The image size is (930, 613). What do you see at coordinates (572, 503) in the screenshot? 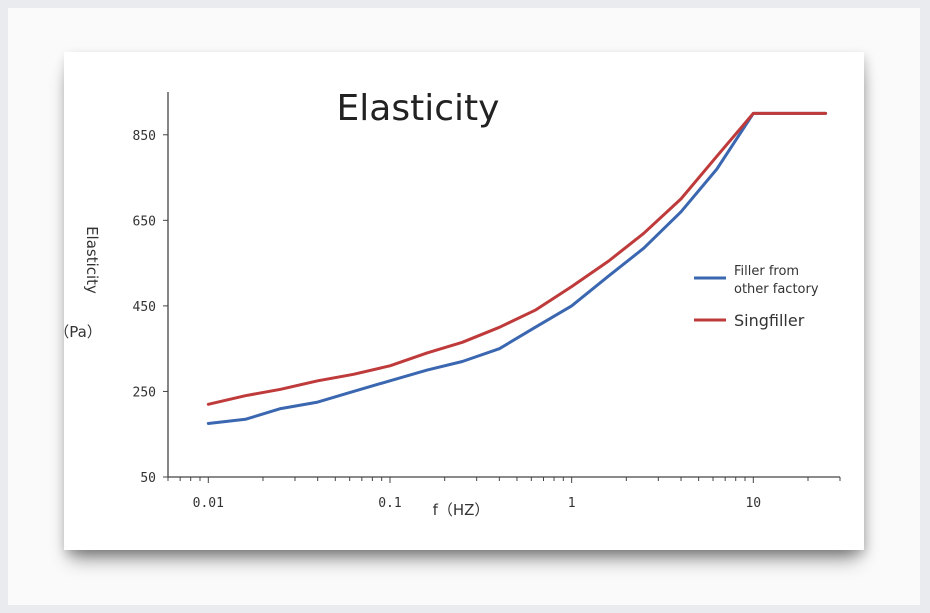
I see `x-tick-label: 1` at bounding box center [572, 503].